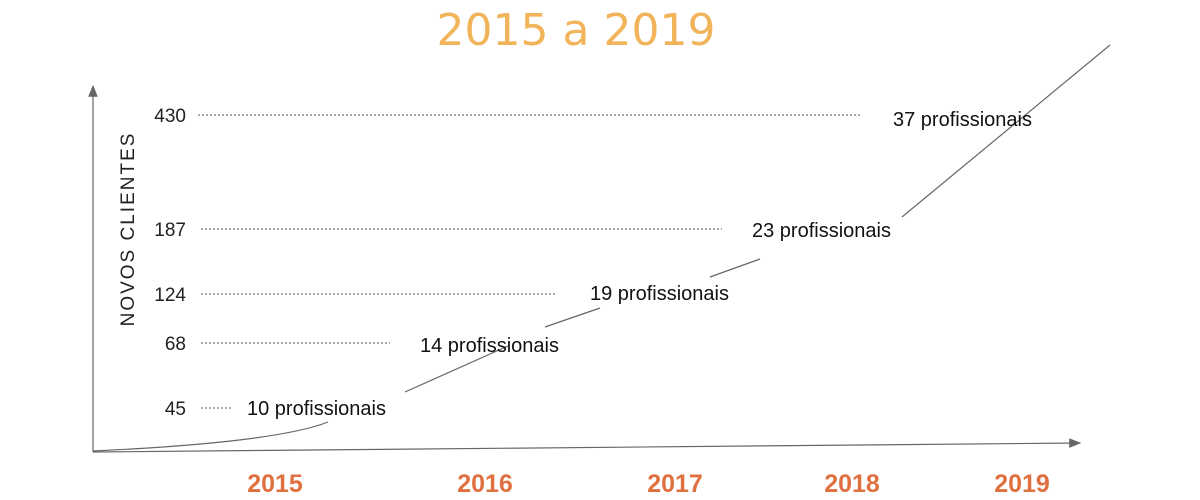 Image resolution: width=1200 pixels, height=500 pixels. I want to click on y-tick-label: 430, so click(170, 116).